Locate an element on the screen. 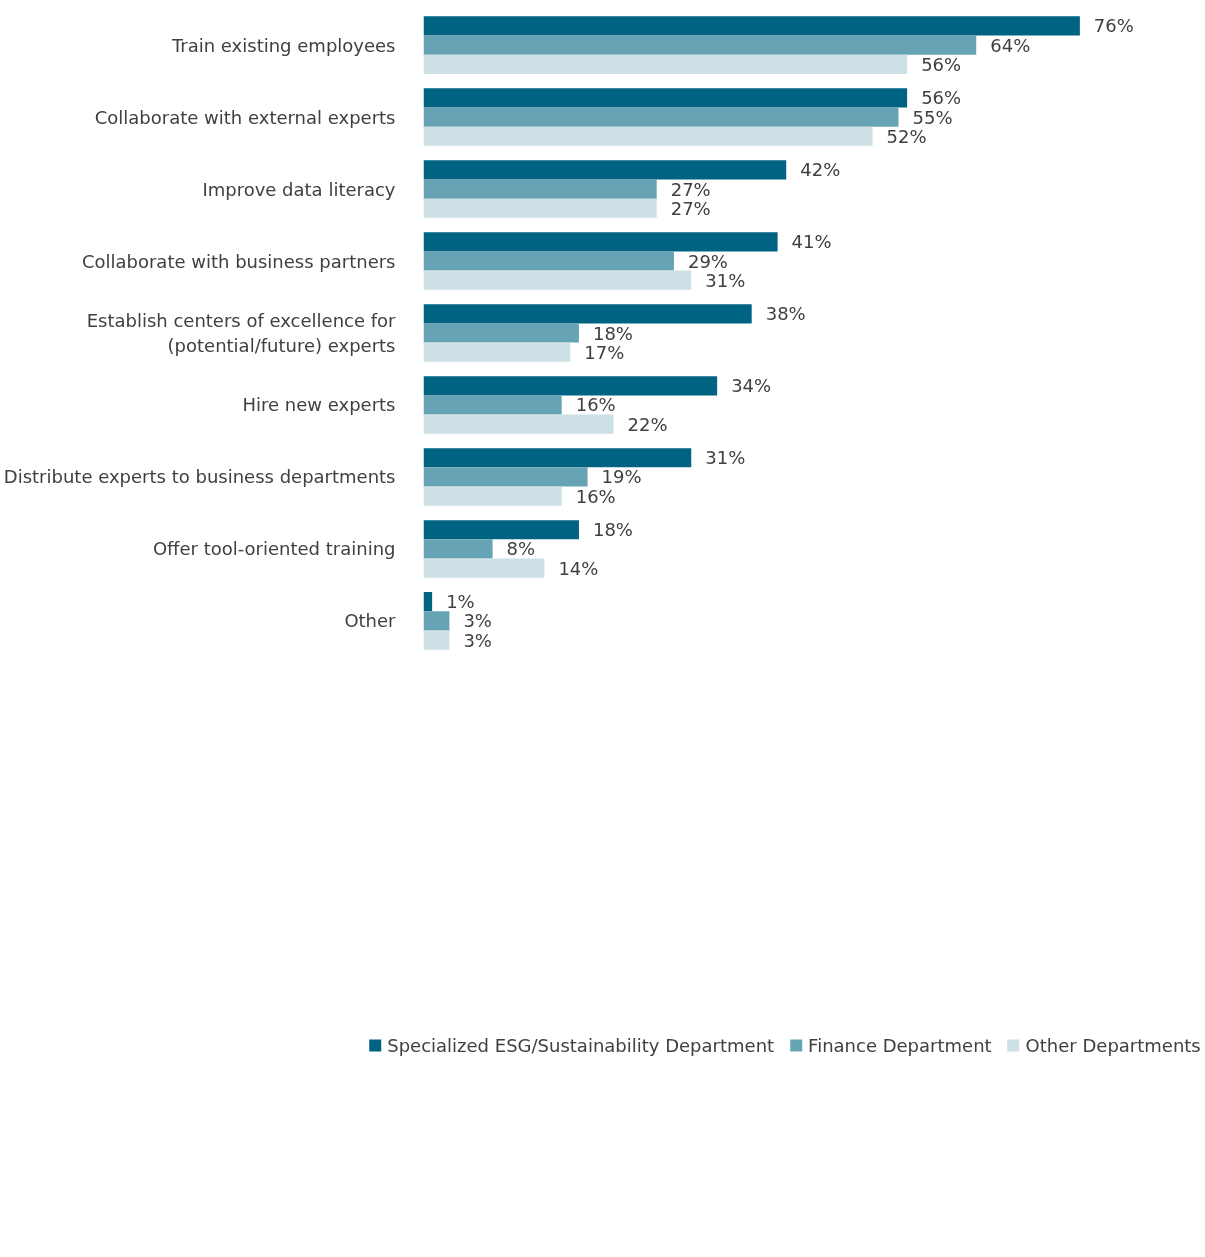 The width and height of the screenshot is (1205, 1257). data-label: 1% is located at coordinates (460, 602).